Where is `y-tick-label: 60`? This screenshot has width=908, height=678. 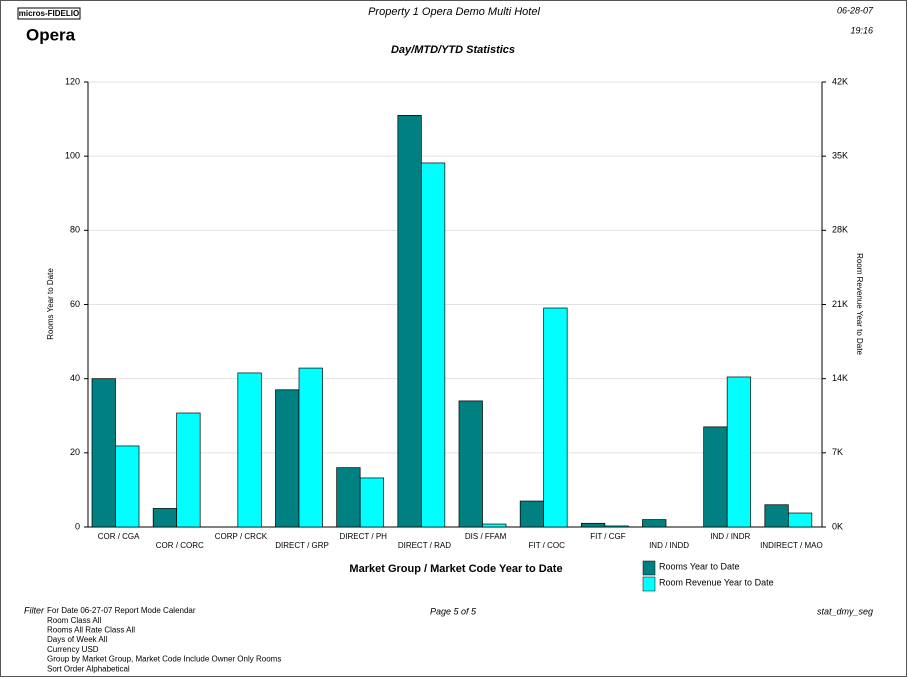 y-tick-label: 60 is located at coordinates (75, 304).